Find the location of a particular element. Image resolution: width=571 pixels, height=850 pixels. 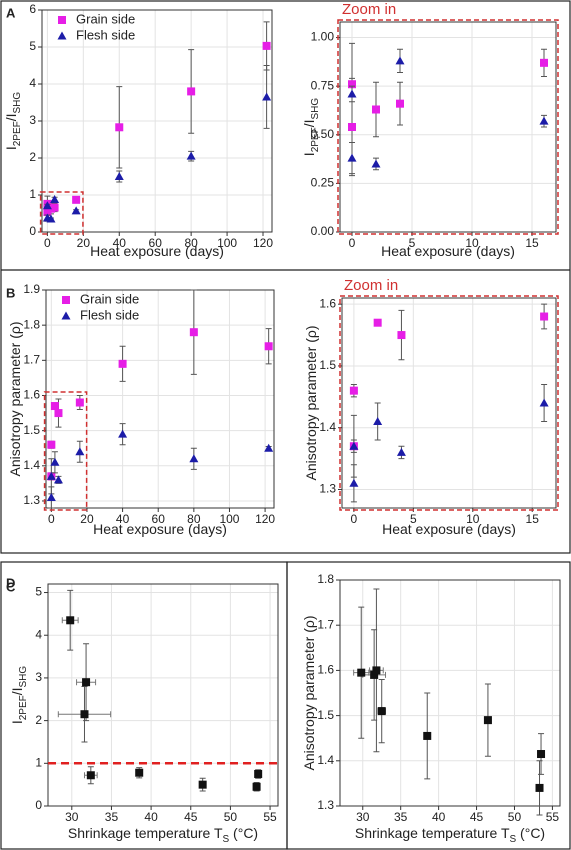

axis-label-part: SHG is located at coordinates (17, 103).